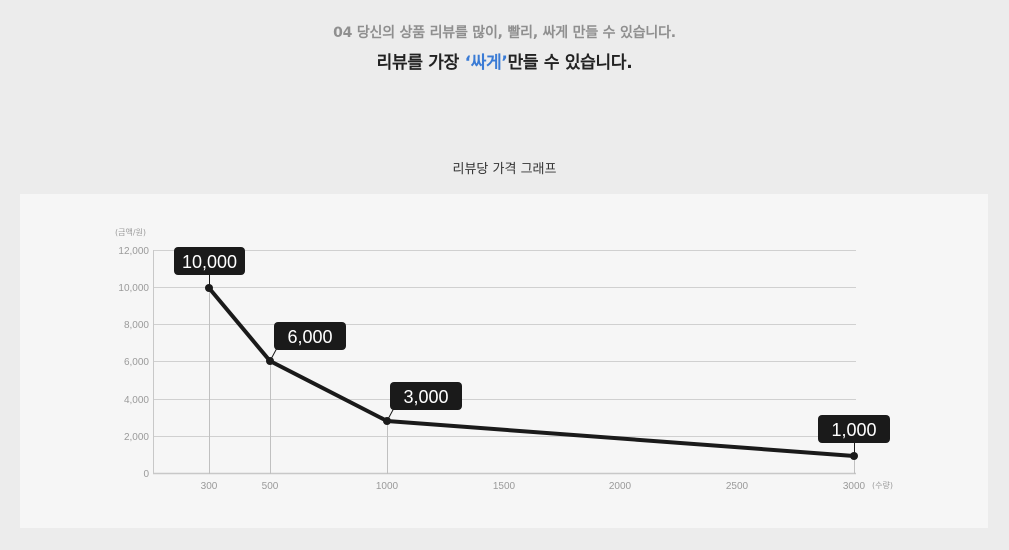  What do you see at coordinates (547, 486) in the screenshot?
I see `x-axis: 300 500 1000 1500 2000 2500 3000 (수량)` at bounding box center [547, 486].